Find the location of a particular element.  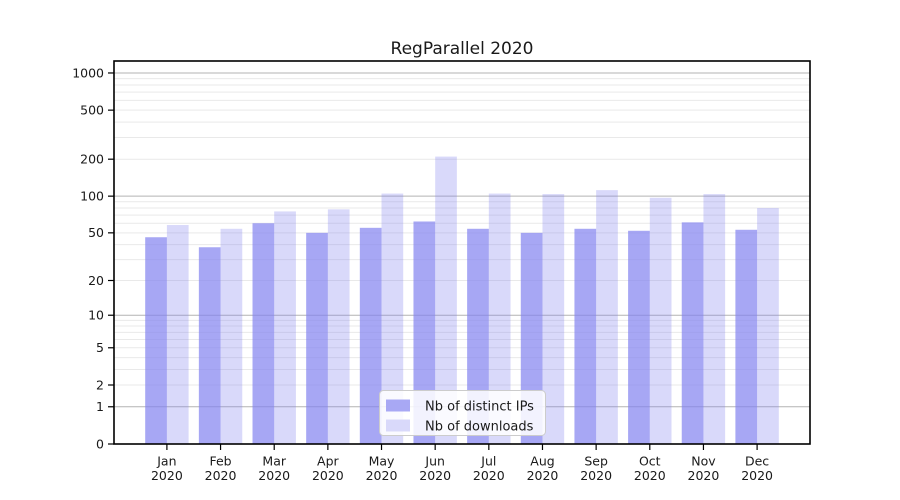

y-tick-label-200: 200 is located at coordinates (92, 158).